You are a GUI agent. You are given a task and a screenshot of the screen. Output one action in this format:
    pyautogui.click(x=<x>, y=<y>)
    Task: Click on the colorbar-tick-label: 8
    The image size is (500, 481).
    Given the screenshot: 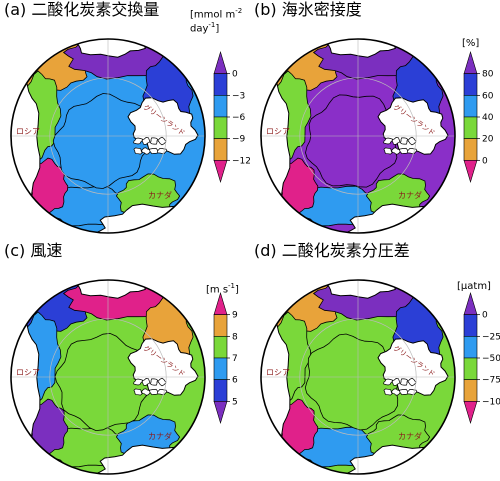 What is the action you would take?
    pyautogui.click(x=235, y=337)
    